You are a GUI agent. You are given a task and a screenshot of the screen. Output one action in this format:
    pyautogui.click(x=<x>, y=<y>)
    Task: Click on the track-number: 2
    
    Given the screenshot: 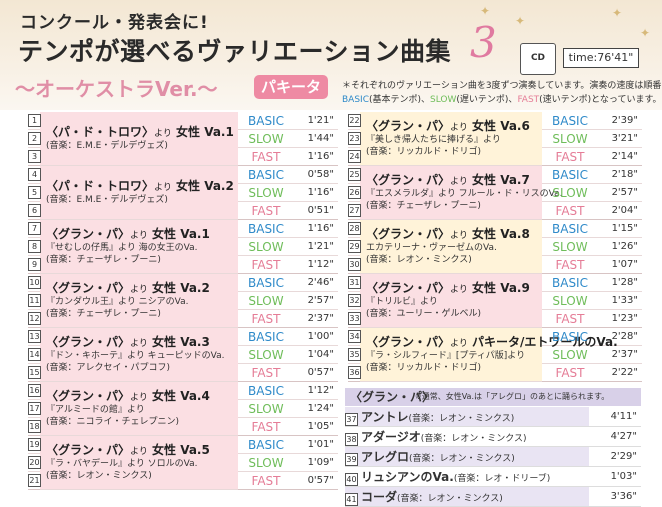 What is the action you would take?
    pyautogui.click(x=34, y=138)
    